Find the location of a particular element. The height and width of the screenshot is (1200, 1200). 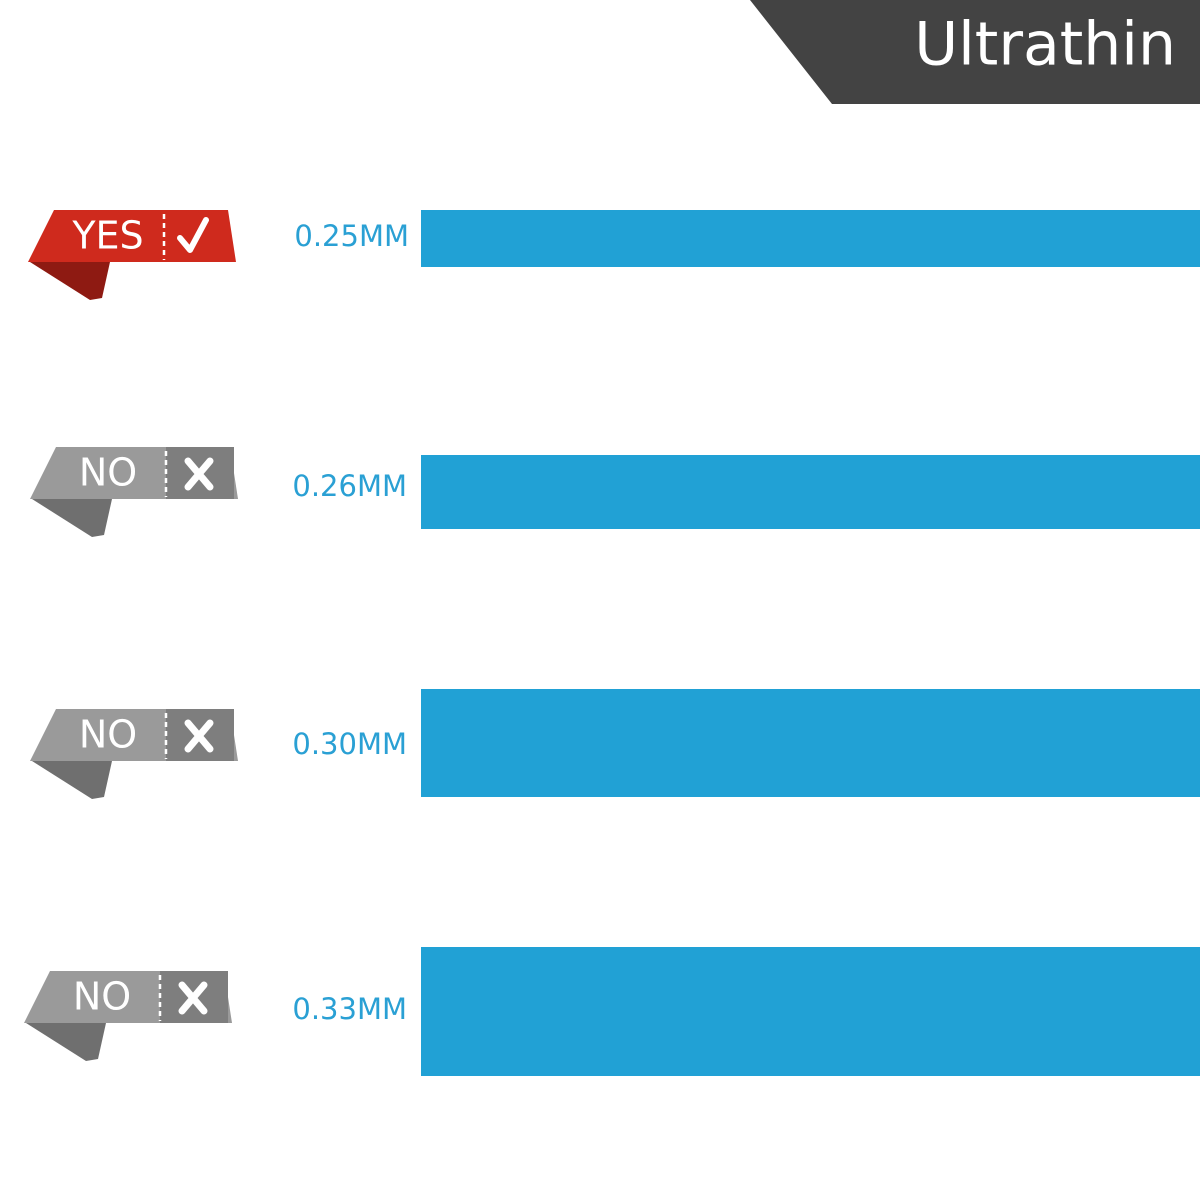

row: NO 0.26MM is located at coordinates (615, 492).